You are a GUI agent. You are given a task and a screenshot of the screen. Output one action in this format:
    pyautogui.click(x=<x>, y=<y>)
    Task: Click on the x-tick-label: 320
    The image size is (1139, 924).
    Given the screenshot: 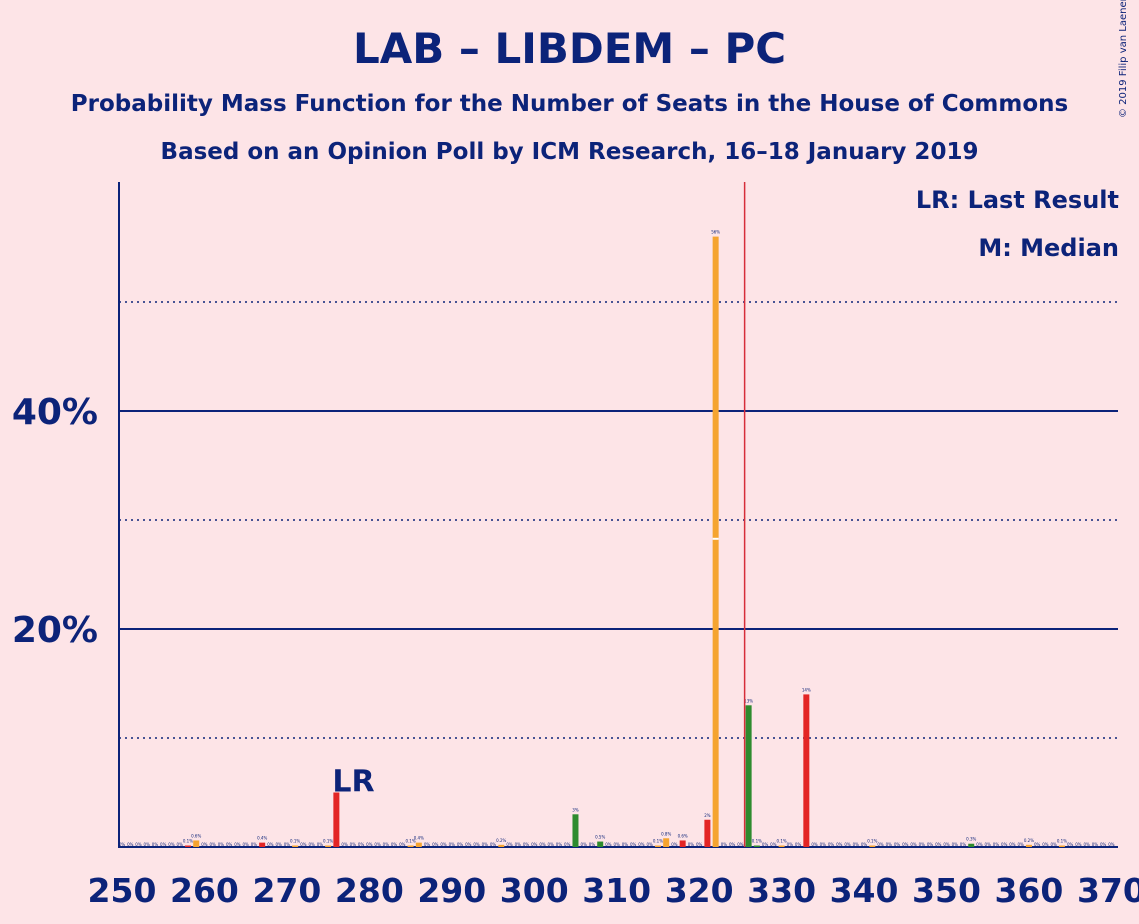 What is the action you would take?
    pyautogui.click(x=699, y=890)
    